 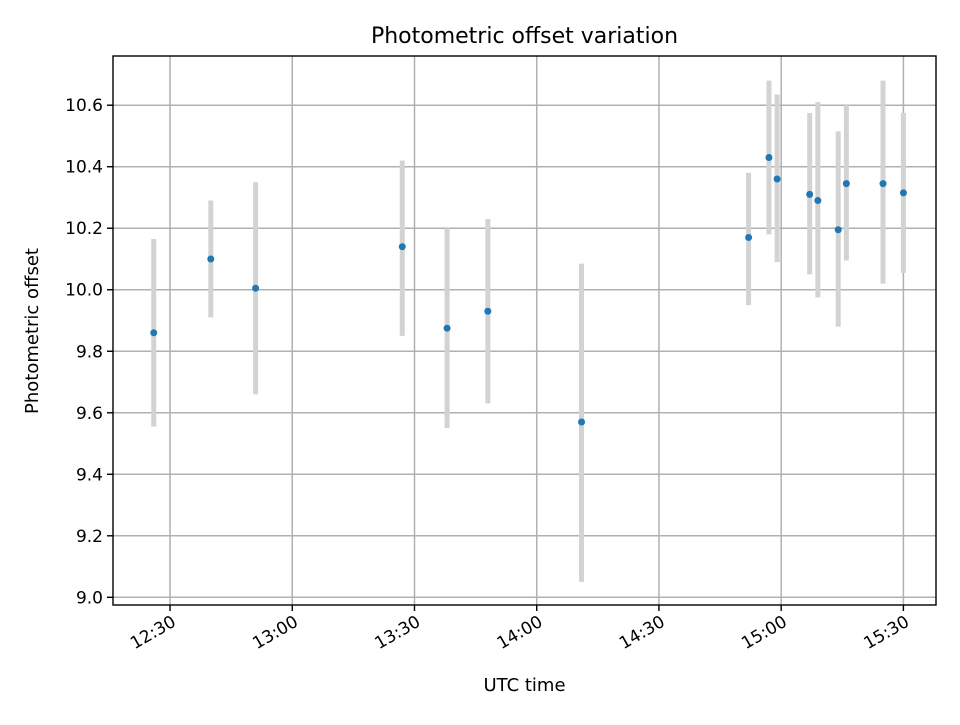 What do you see at coordinates (84, 291) in the screenshot?
I see `y-tick-label: 10.0` at bounding box center [84, 291].